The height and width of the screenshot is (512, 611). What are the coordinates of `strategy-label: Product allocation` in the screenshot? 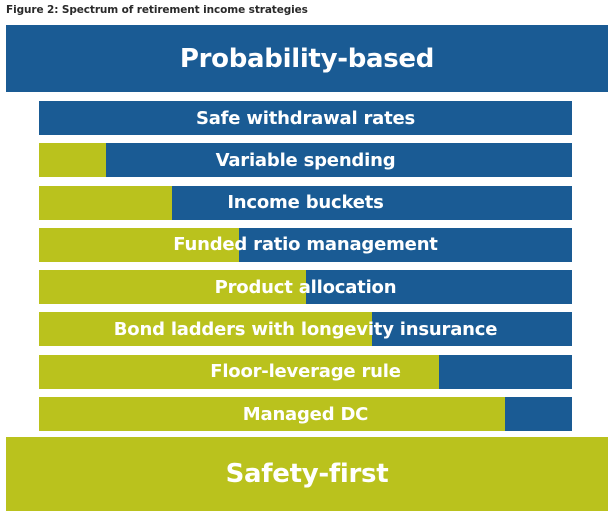 It's located at (305, 287).